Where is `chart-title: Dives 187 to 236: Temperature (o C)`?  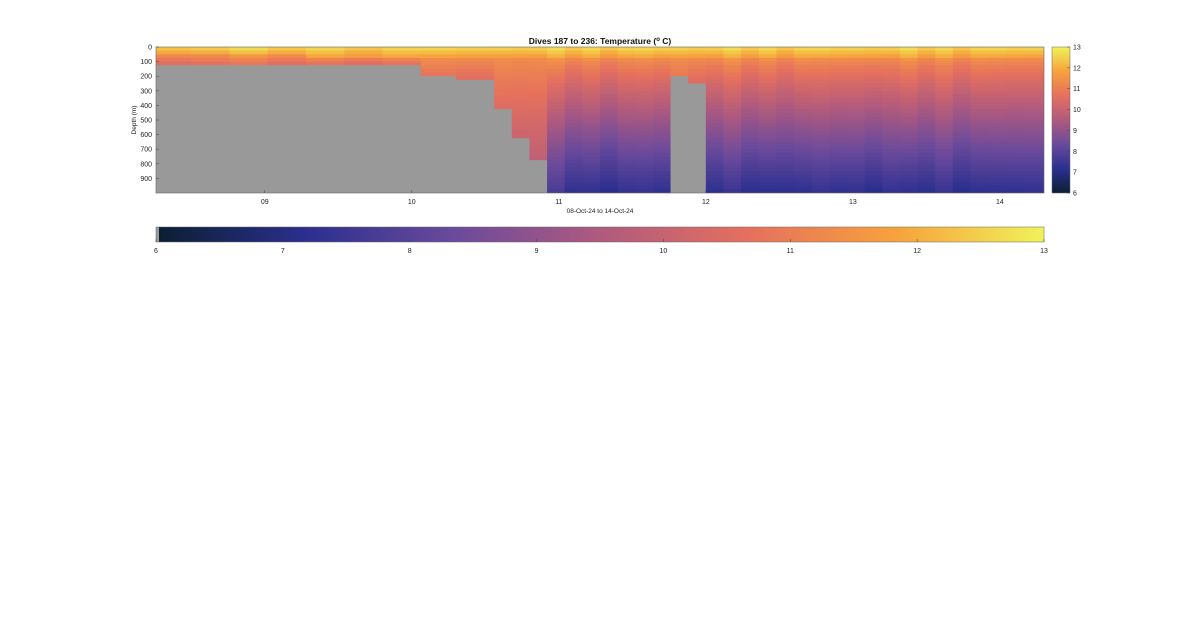
chart-title: Dives 187 to 236: Temperature (o C) is located at coordinates (600, 41).